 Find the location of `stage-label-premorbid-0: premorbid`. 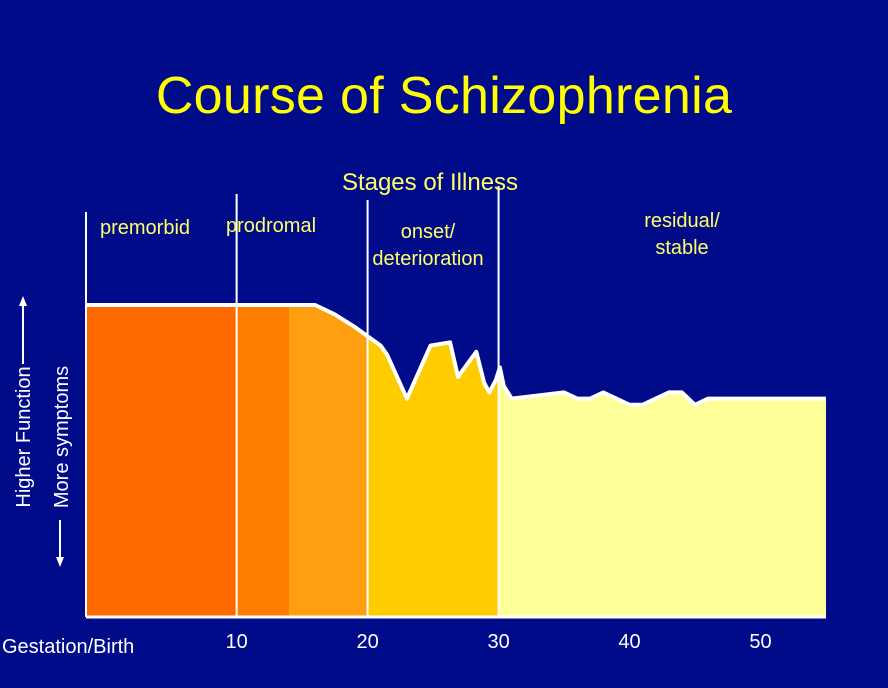

stage-label-premorbid-0: premorbid is located at coordinates (145, 228).